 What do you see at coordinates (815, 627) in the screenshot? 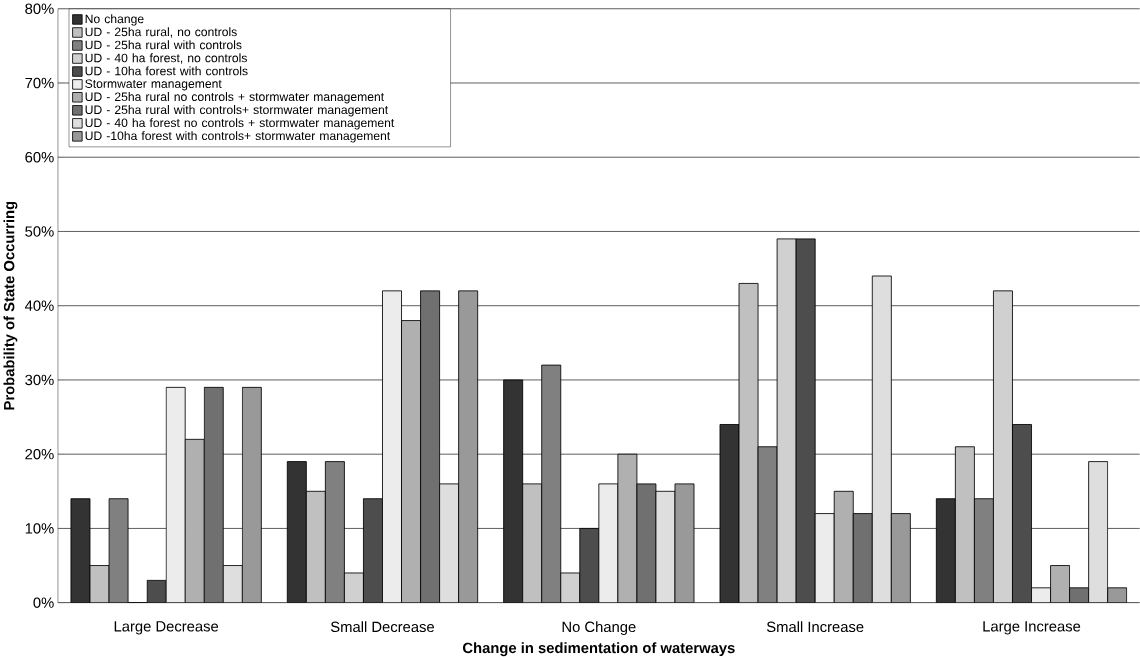
I see `x-tick-label: Small Increase` at bounding box center [815, 627].